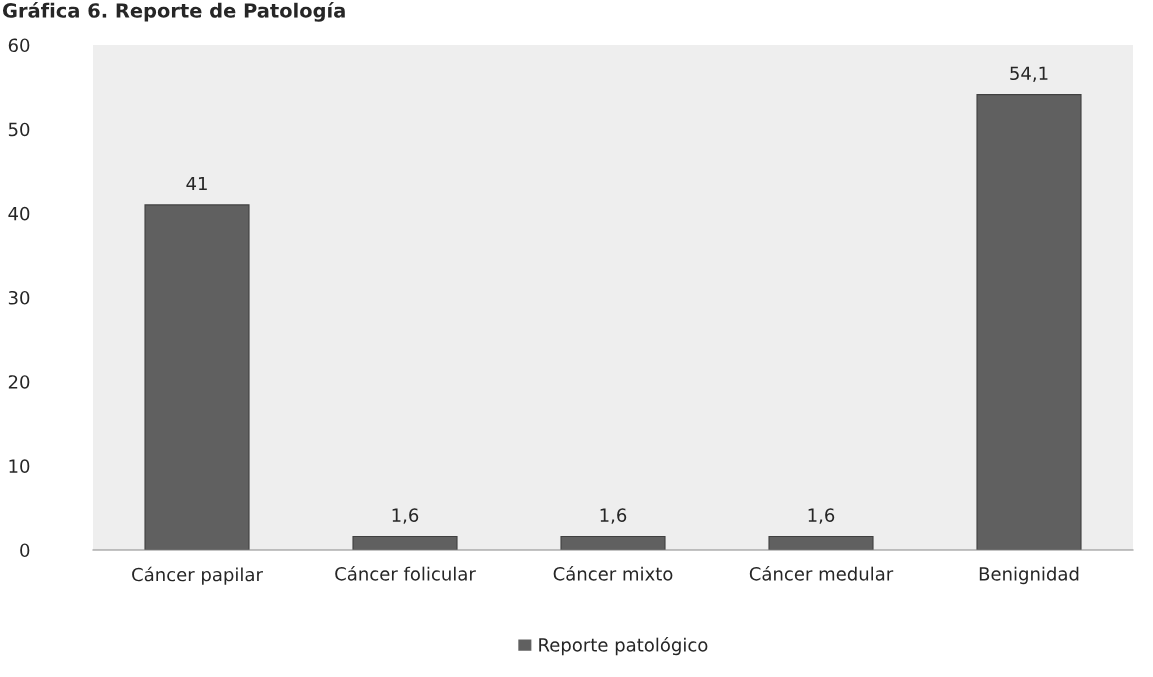  Describe the element at coordinates (19, 382) in the screenshot. I see `y-tick-label: 20` at that location.